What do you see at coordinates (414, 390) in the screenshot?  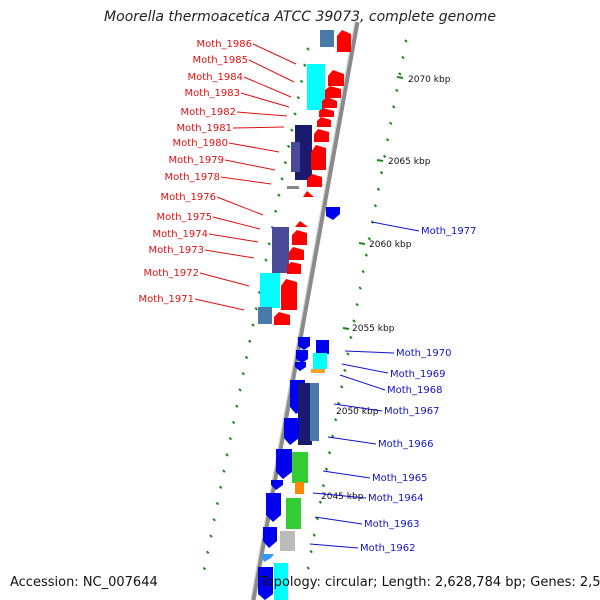 I see `gene-label: Moth_1968` at bounding box center [414, 390].